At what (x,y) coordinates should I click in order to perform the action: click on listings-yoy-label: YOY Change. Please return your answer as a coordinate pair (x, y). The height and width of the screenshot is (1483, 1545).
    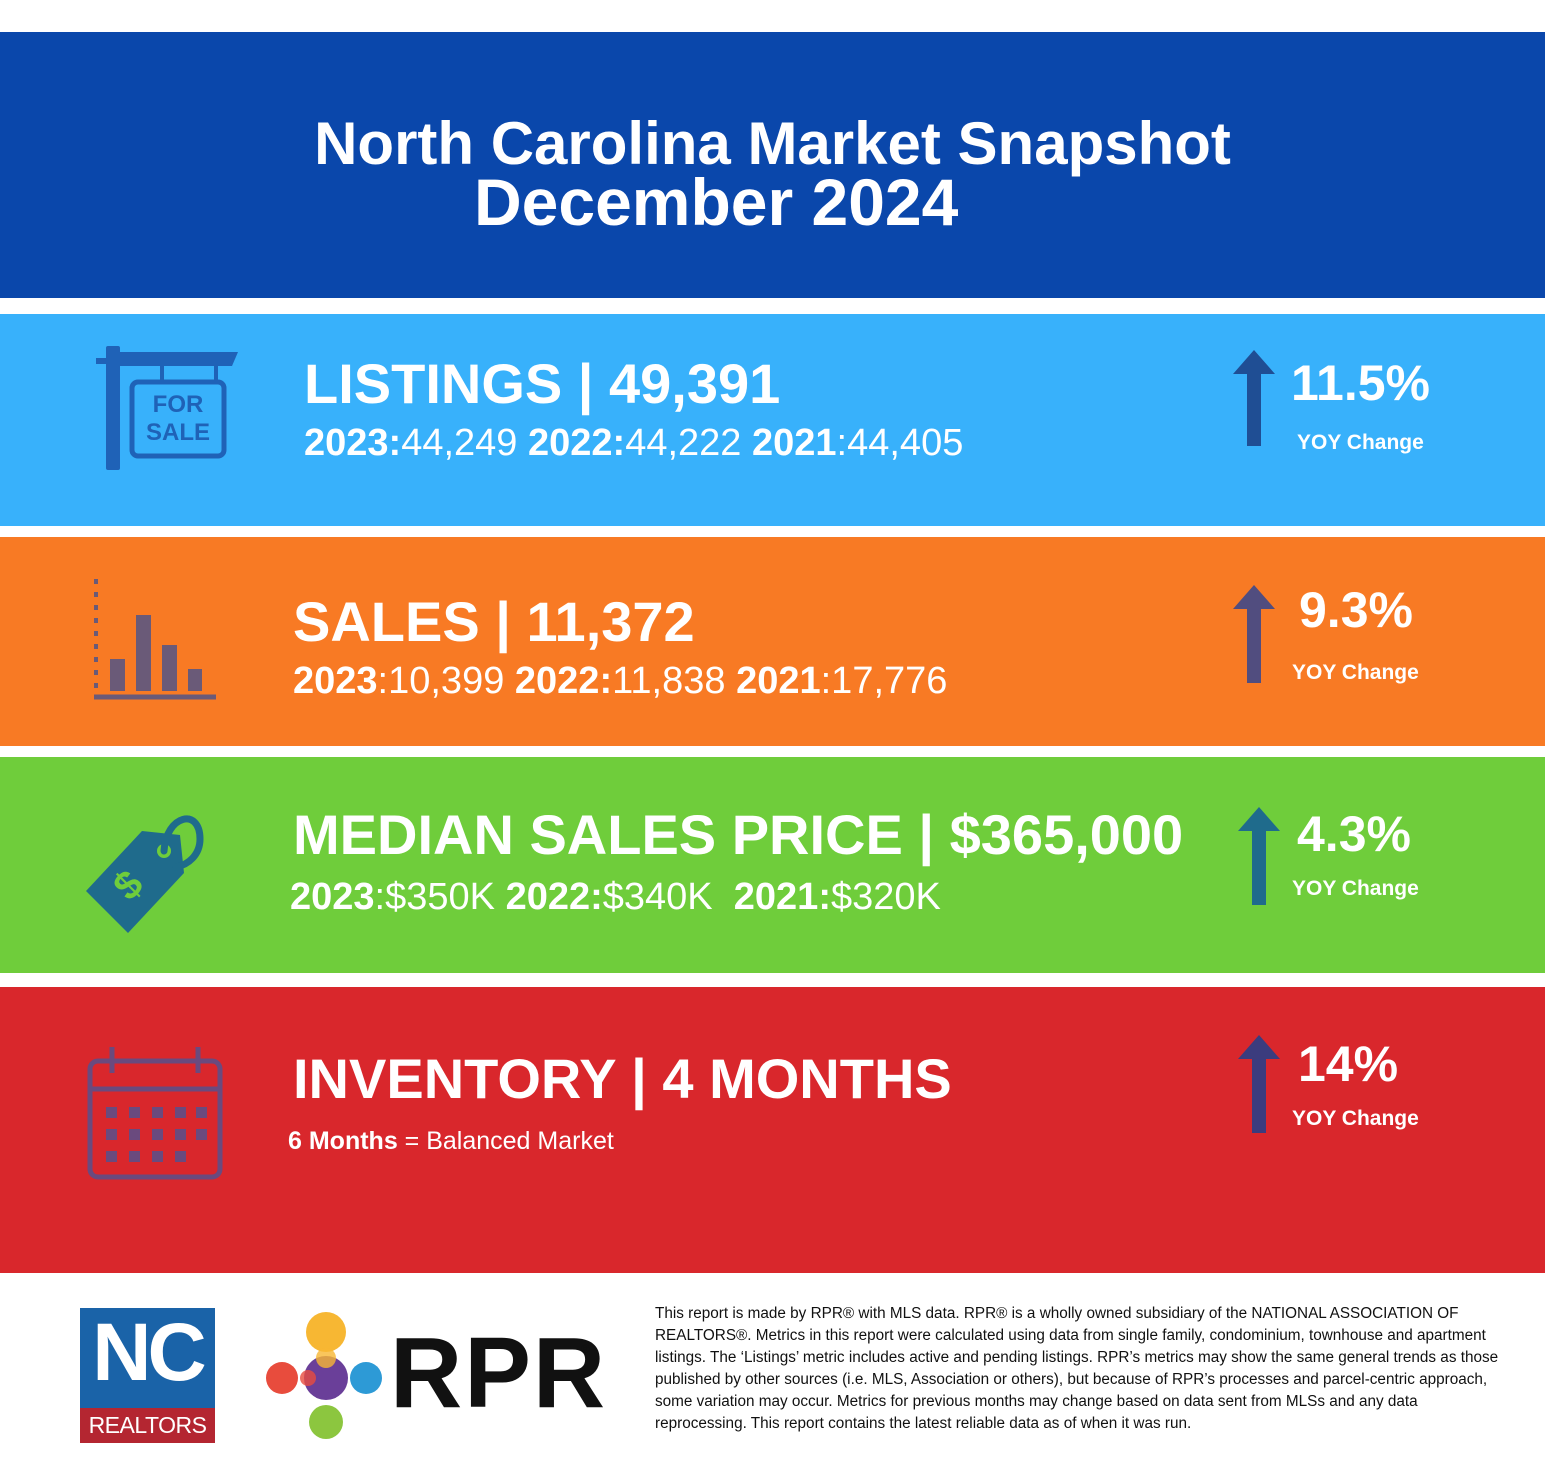
    Looking at the image, I should click on (1360, 442).